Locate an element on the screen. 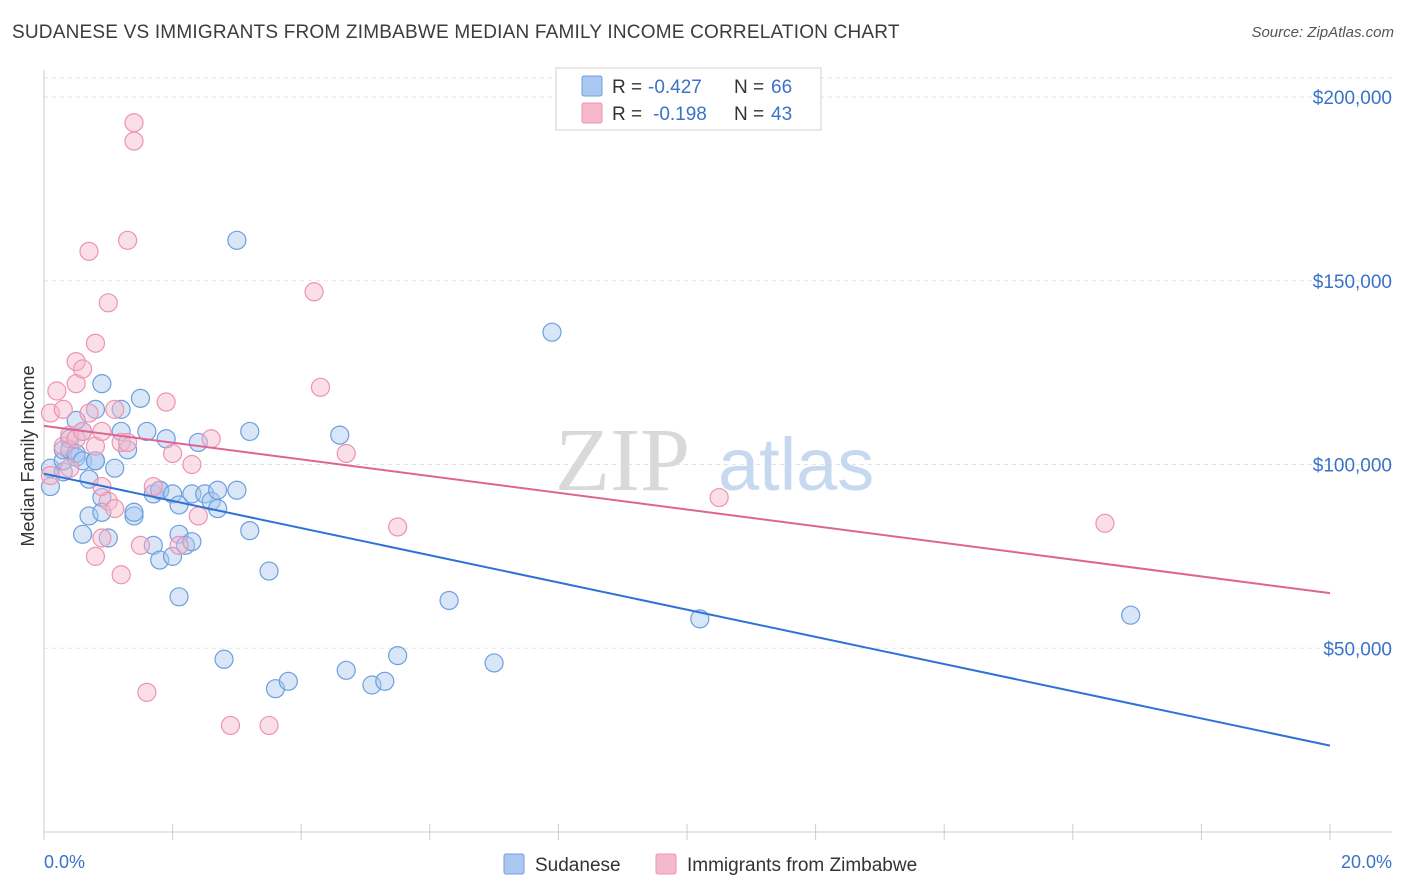 This screenshot has height=892, width=1406. legend-swatch-sudanese is located at coordinates (592, 86).